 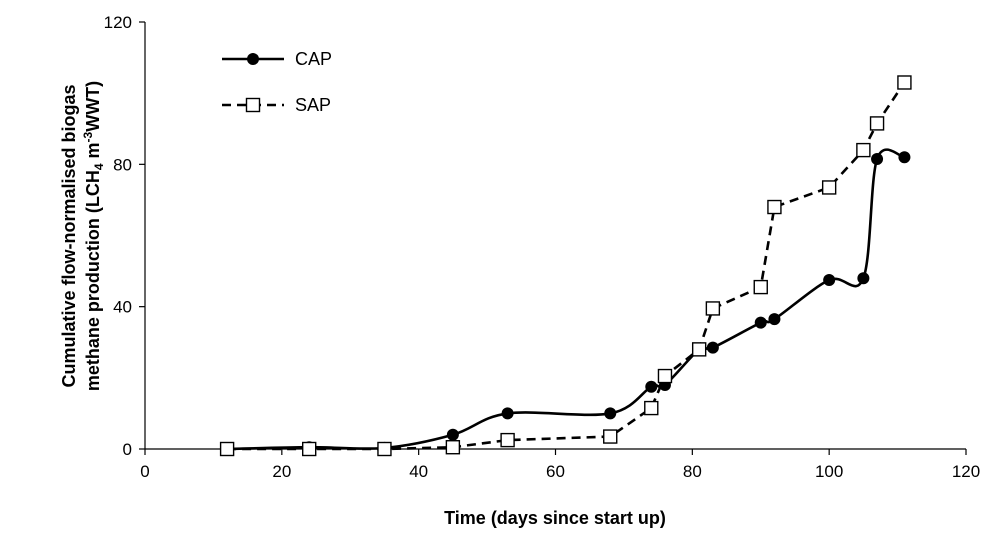 I want to click on y-axis-title-sup: -3, so click(x=88, y=136).